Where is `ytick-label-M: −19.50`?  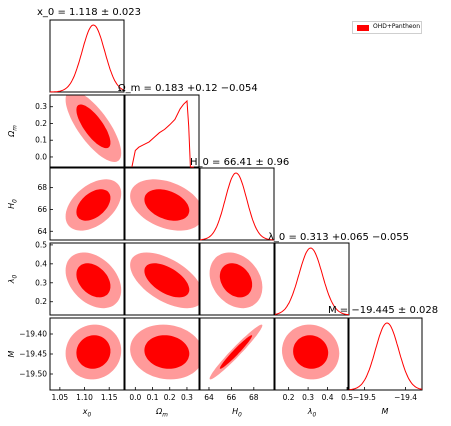 ytick-label-M: −19.50 is located at coordinates (33, 374).